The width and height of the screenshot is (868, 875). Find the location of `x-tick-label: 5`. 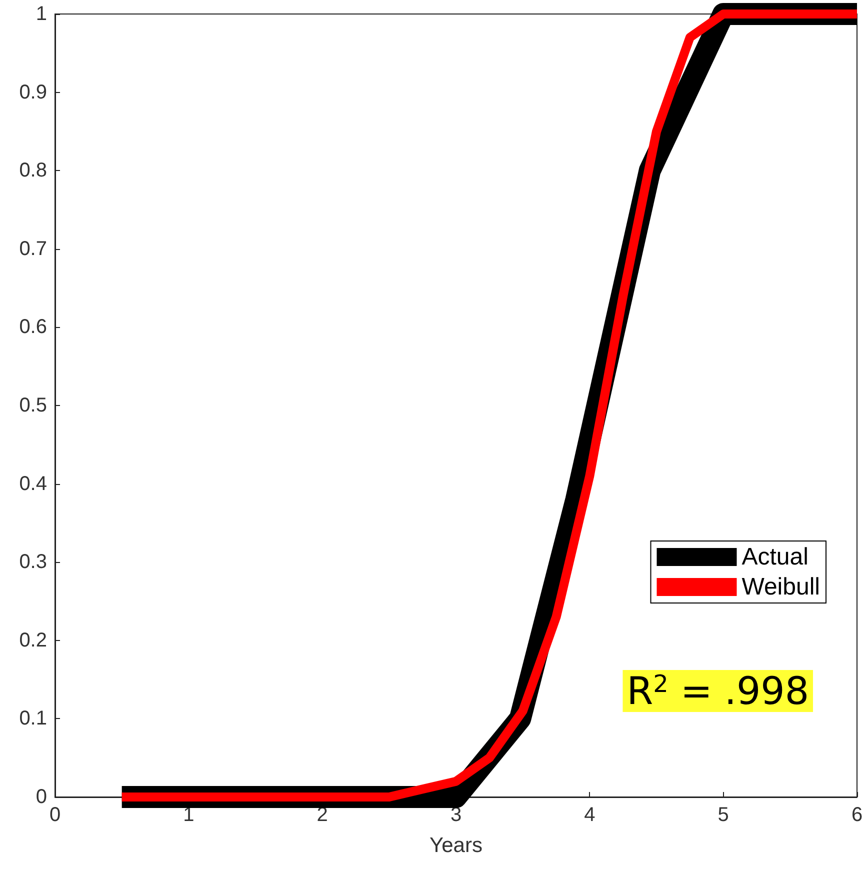

x-tick-label: 5 is located at coordinates (723, 815).